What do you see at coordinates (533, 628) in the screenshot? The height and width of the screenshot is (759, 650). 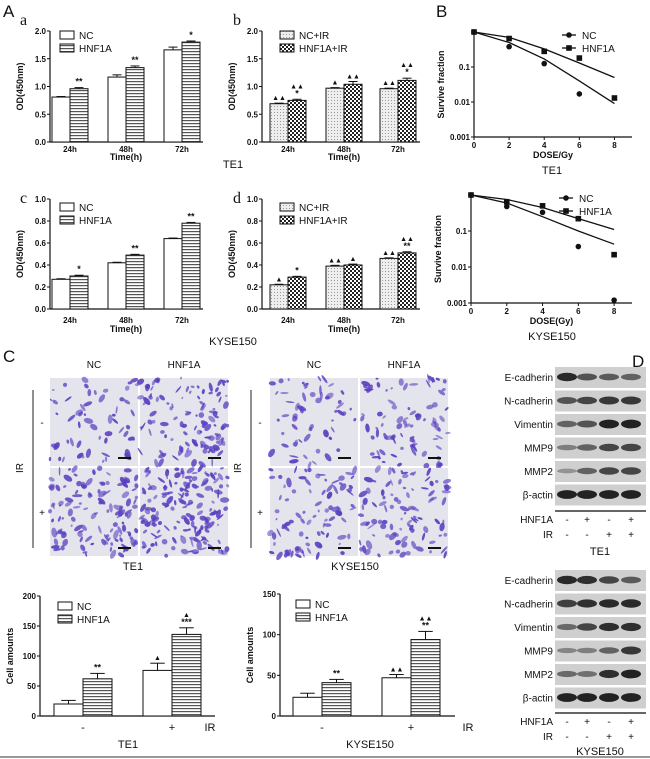 I see `protein-label: Vimentin` at bounding box center [533, 628].